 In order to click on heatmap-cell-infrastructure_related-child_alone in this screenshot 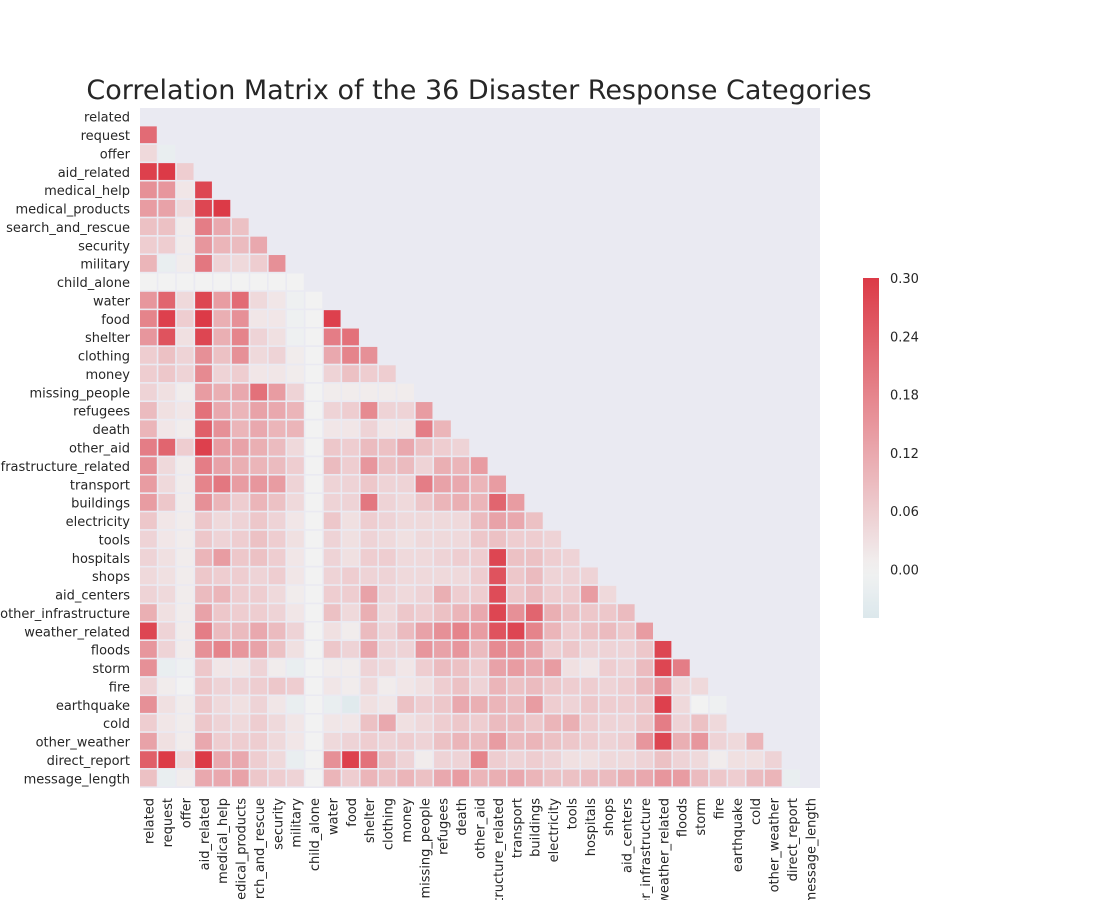, I will do `click(314, 465)`.